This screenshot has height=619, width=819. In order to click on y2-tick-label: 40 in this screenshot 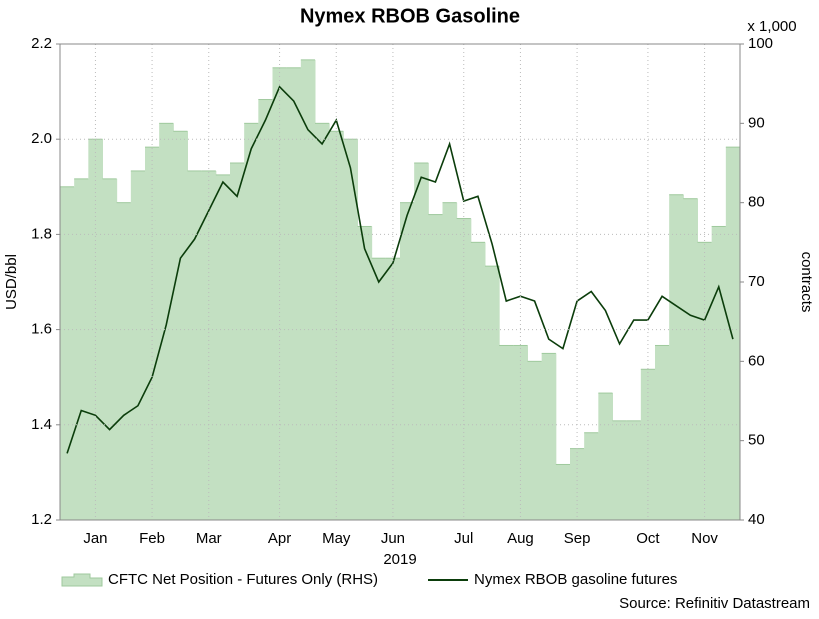, I will do `click(756, 519)`.